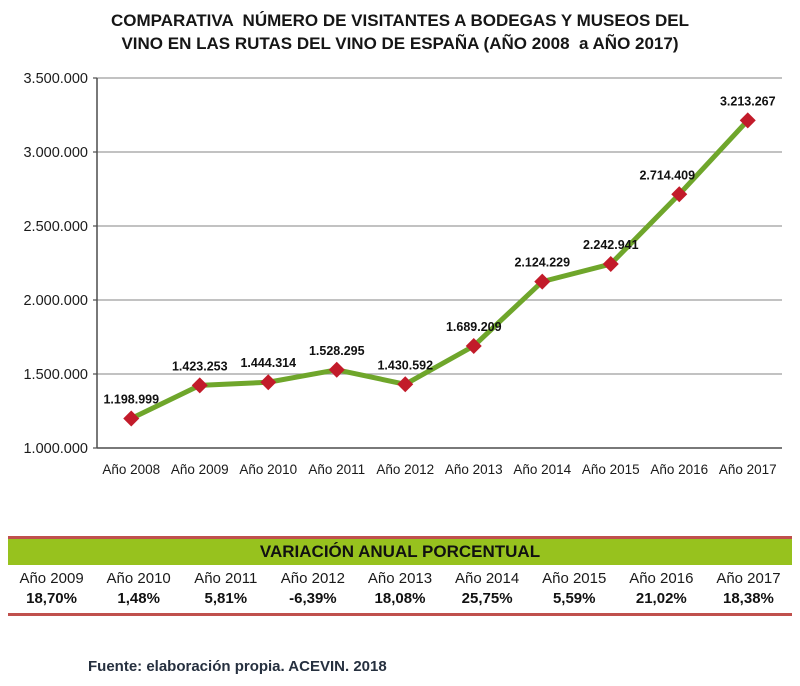  I want to click on table-cell-percent: 5,81%, so click(226, 598).